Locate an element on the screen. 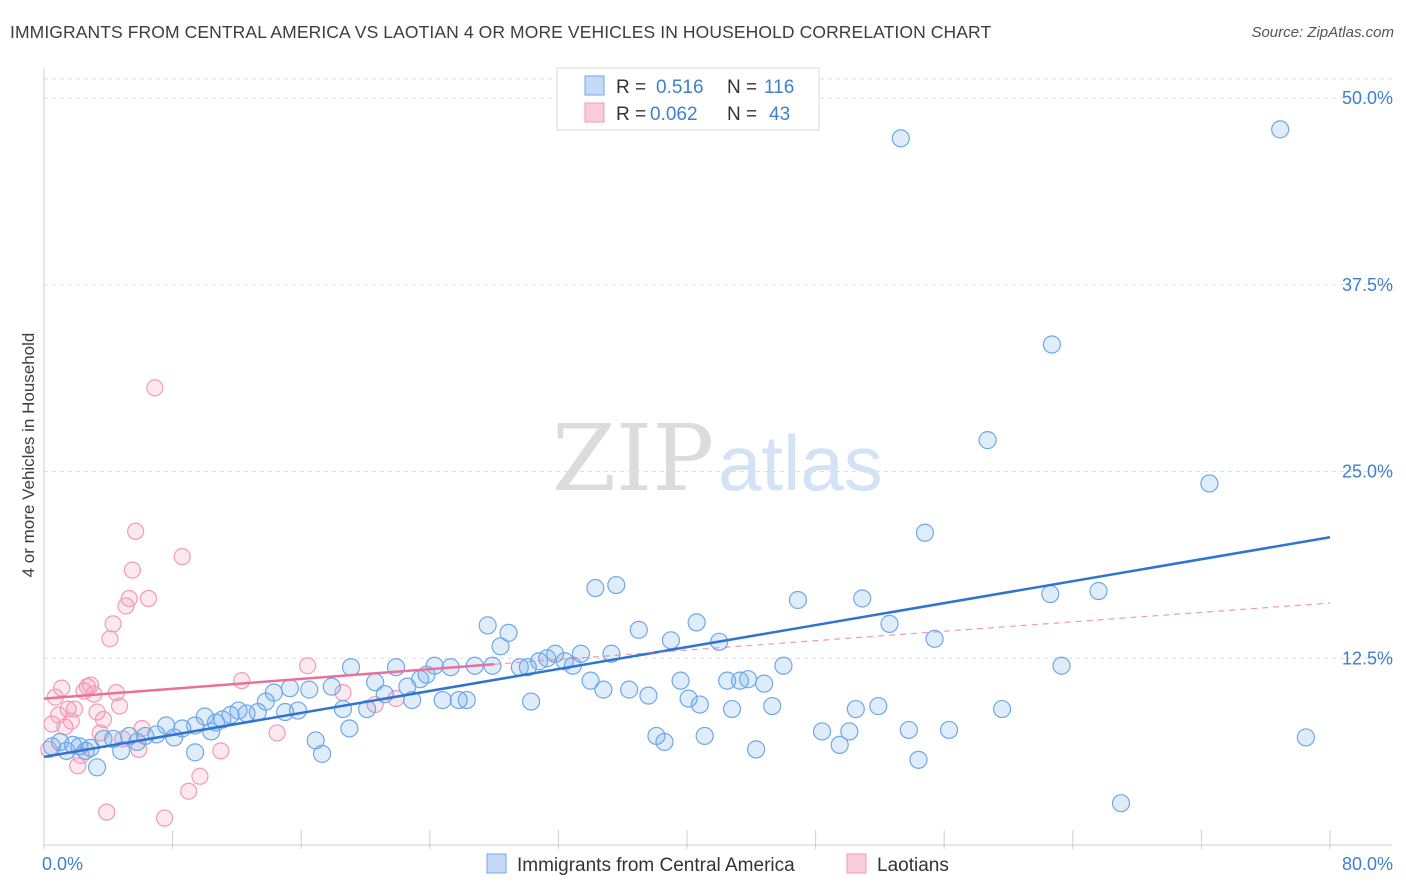  legend-swatch-pink is located at coordinates (594, 112).